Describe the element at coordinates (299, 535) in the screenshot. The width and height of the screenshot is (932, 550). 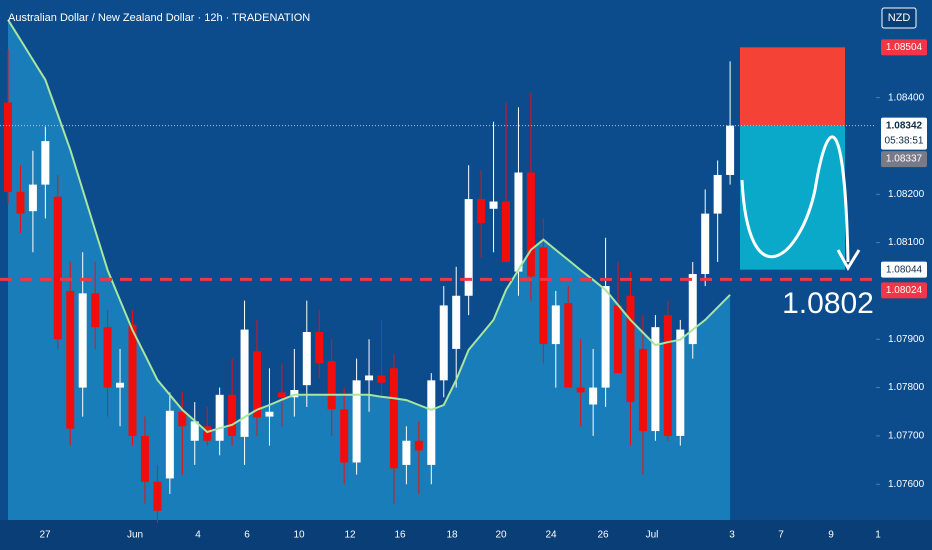
I see `x-tick-label: 10` at that location.